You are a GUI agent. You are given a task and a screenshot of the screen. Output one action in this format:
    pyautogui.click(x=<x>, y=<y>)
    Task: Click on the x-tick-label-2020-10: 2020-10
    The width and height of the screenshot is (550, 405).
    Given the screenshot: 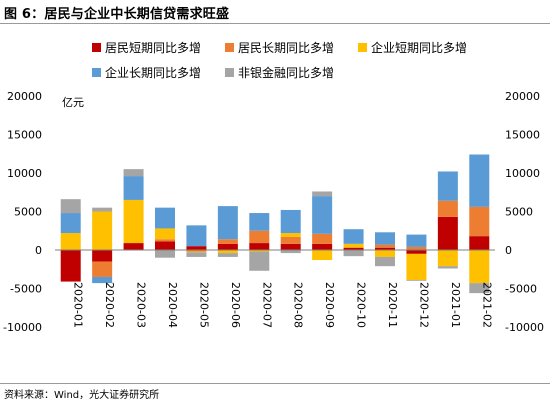 What is the action you would take?
    pyautogui.click(x=361, y=305)
    